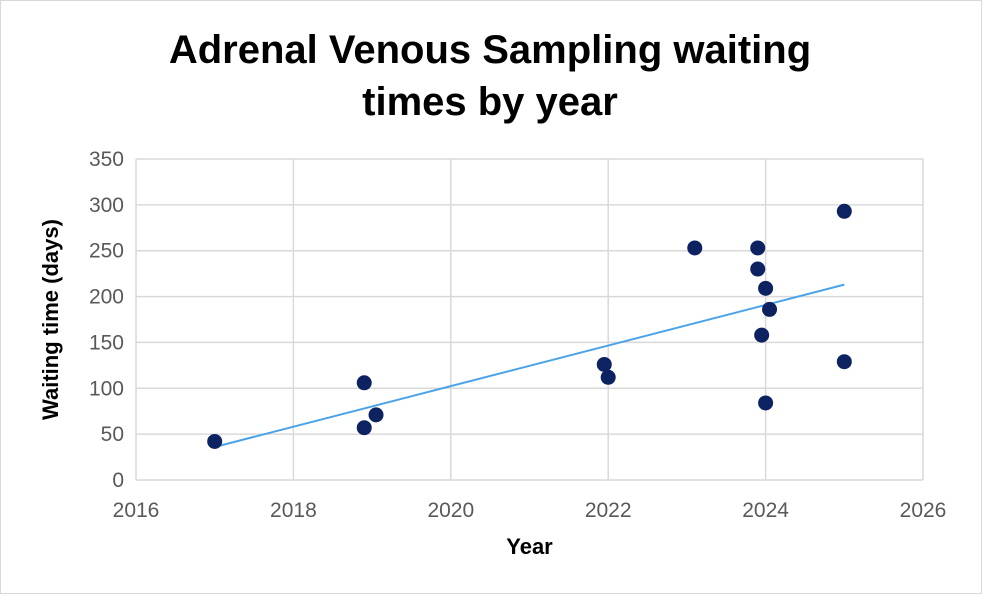  What do you see at coordinates (106, 251) in the screenshot?
I see `y-tick-label: 250` at bounding box center [106, 251].